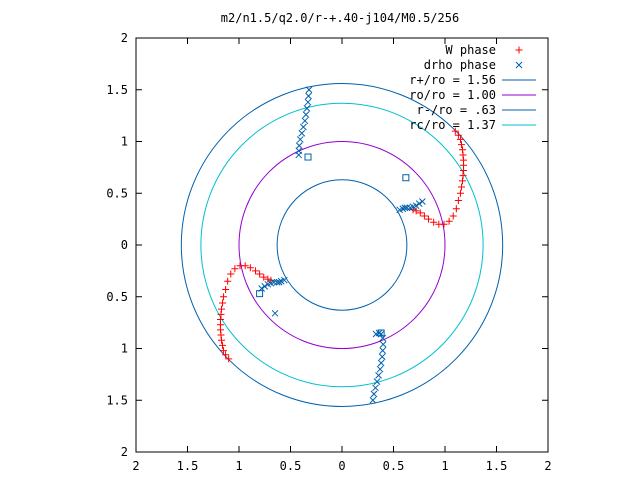 The image size is (640, 480). I want to click on x-tick-label: 1.5, so click(188, 466).